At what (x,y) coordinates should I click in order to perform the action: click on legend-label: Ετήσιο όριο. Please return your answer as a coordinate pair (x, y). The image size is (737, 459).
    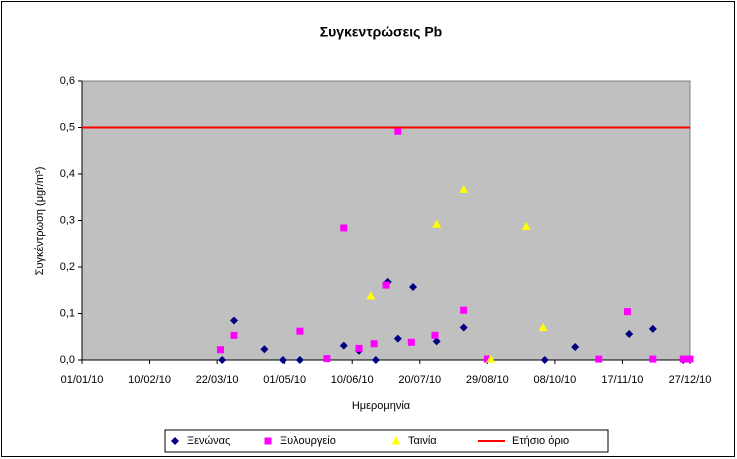
    Looking at the image, I should click on (540, 441).